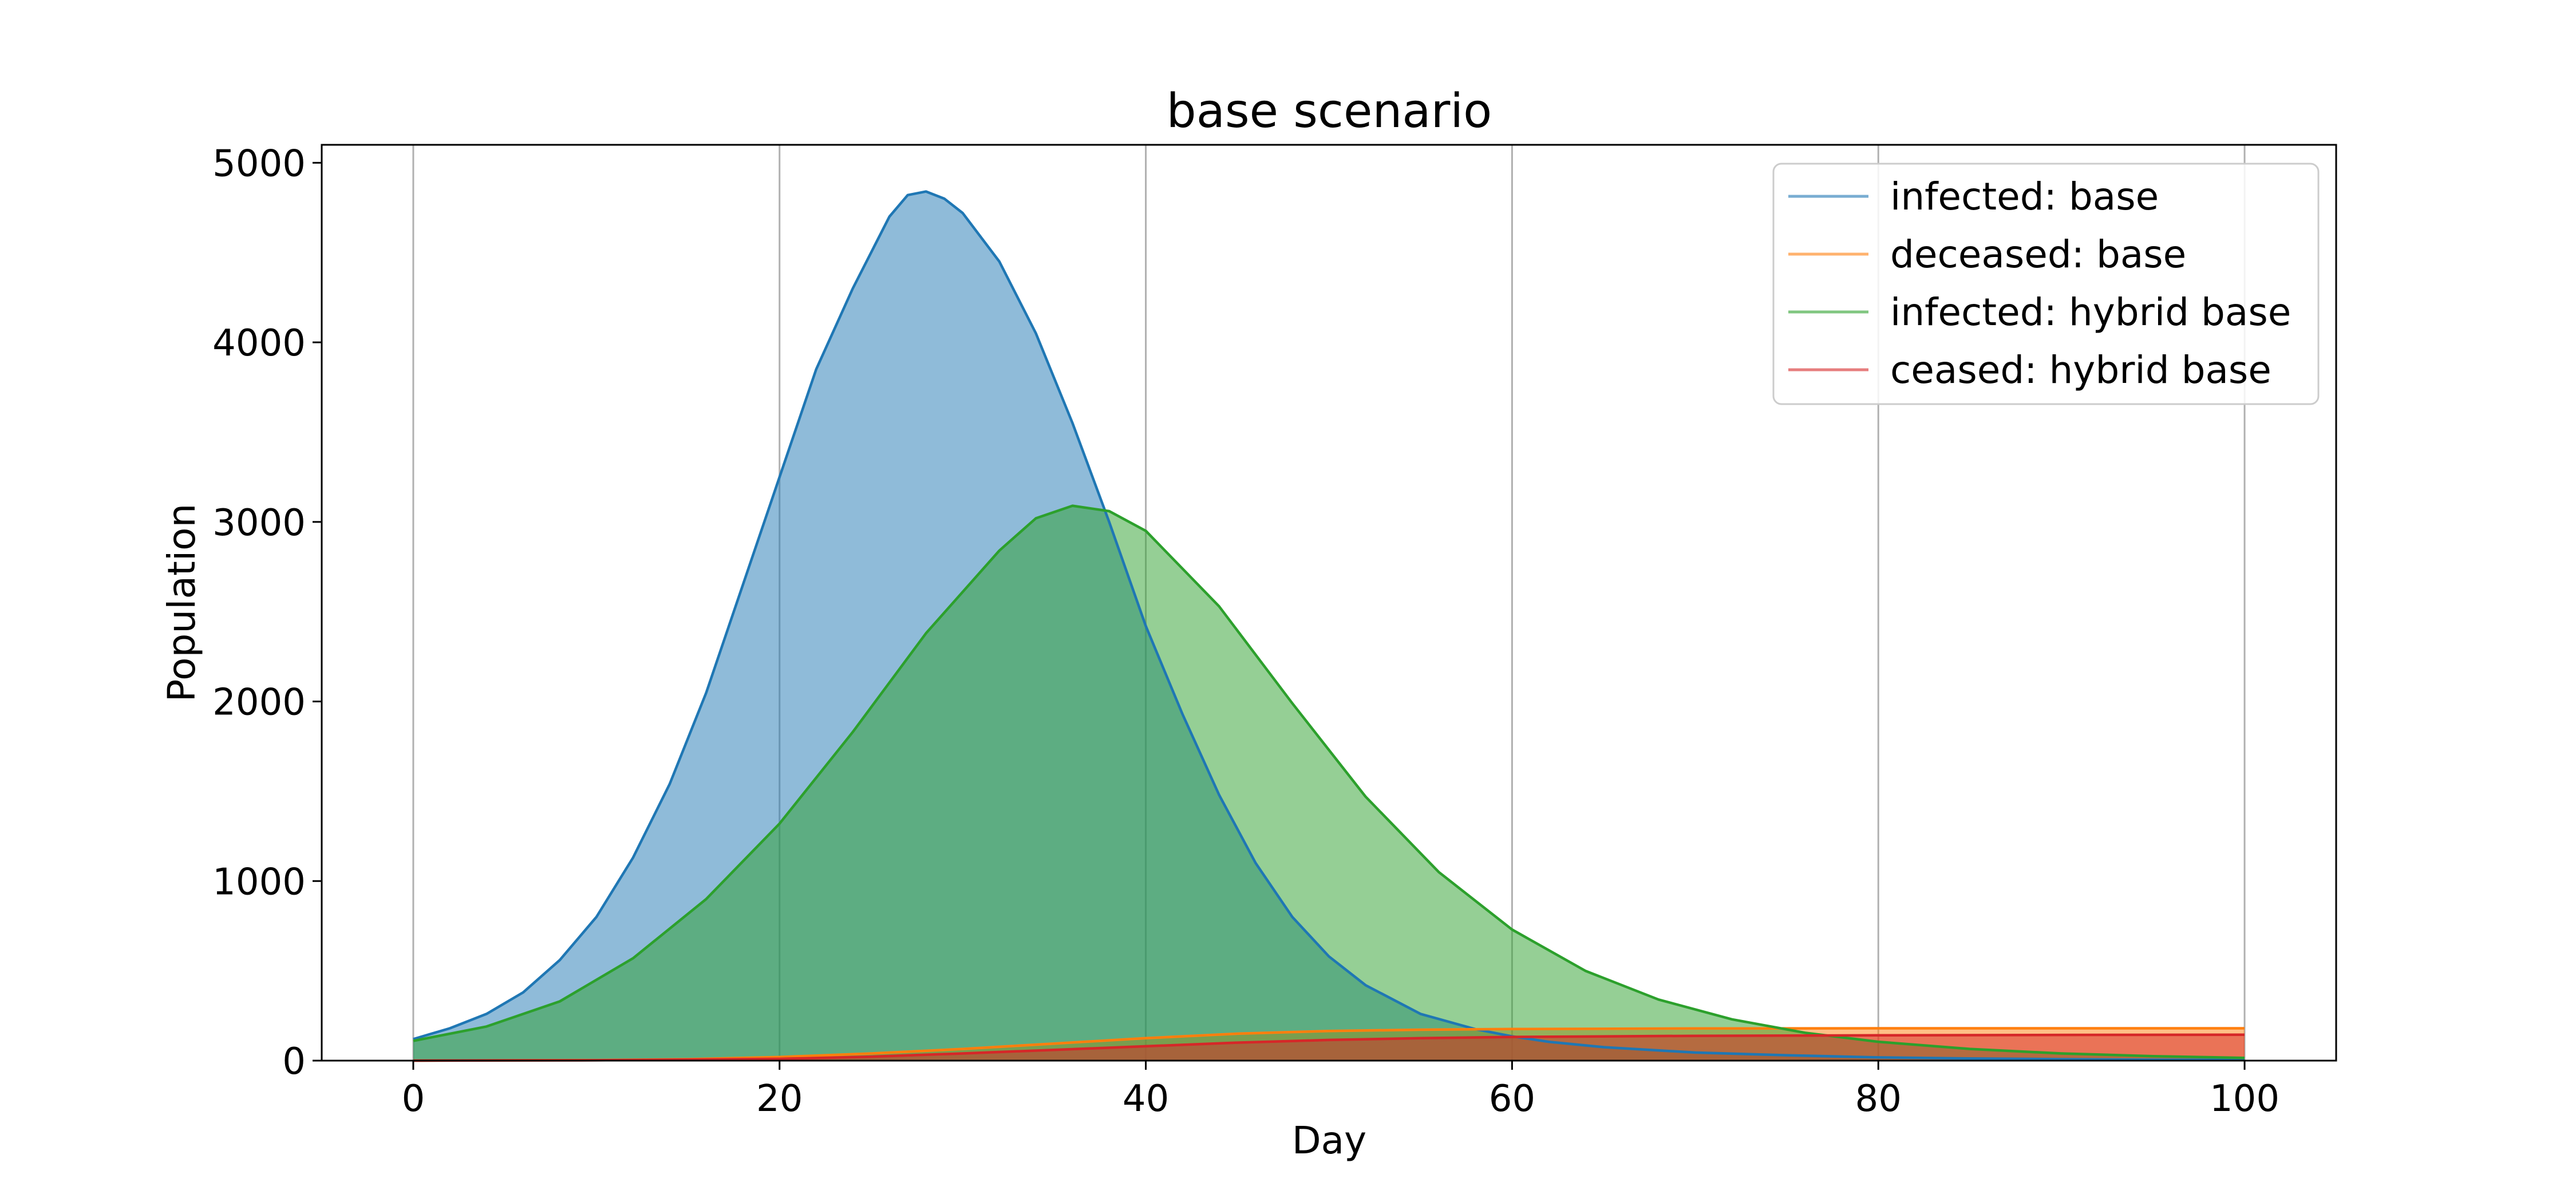  What do you see at coordinates (267, 613) in the screenshot?
I see `y-axis-ticks: 0 1000 2000 3000 4000 5000` at bounding box center [267, 613].